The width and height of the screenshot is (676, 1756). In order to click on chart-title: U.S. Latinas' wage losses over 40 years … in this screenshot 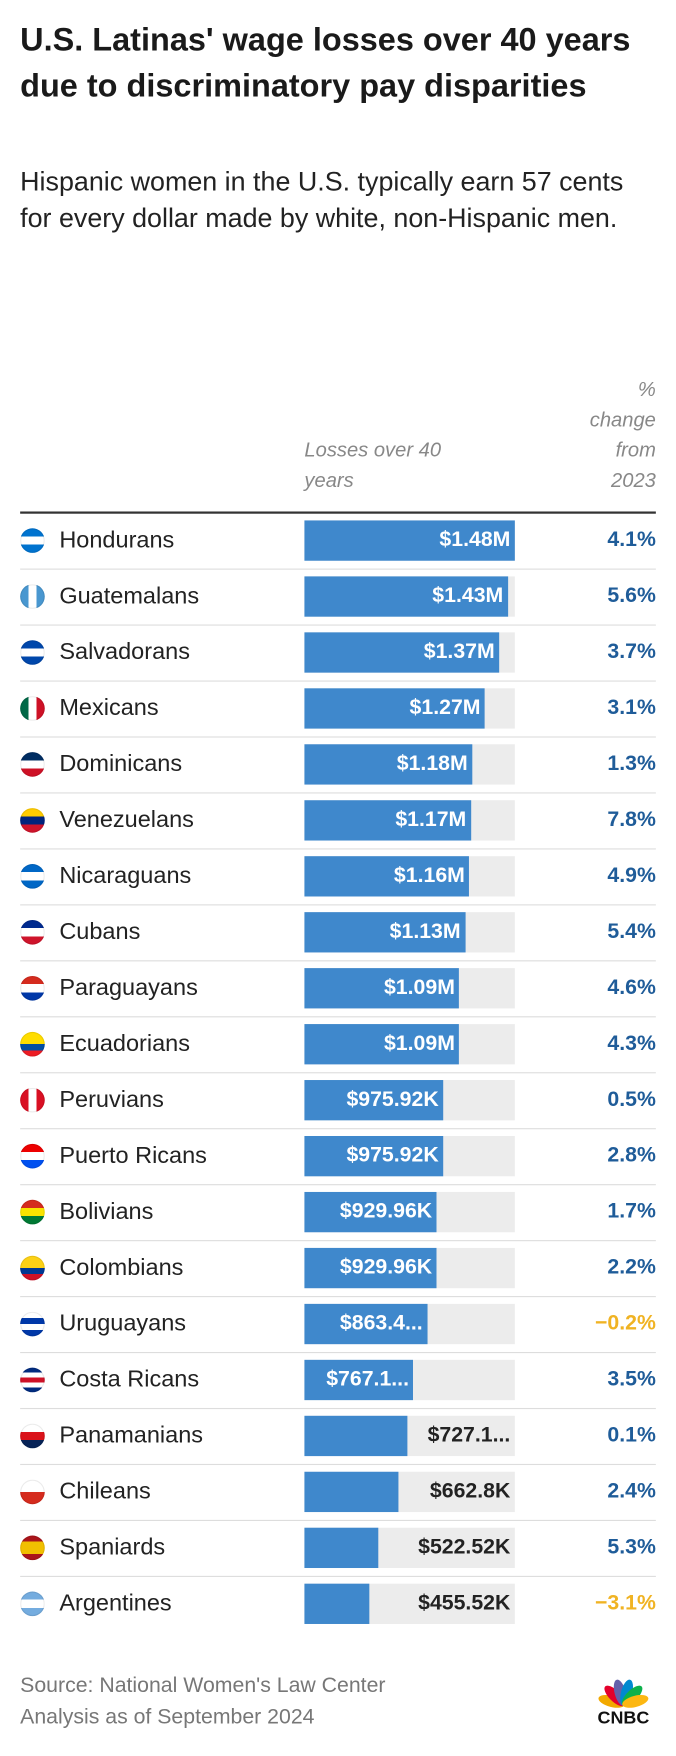, I will do `click(325, 63)`.